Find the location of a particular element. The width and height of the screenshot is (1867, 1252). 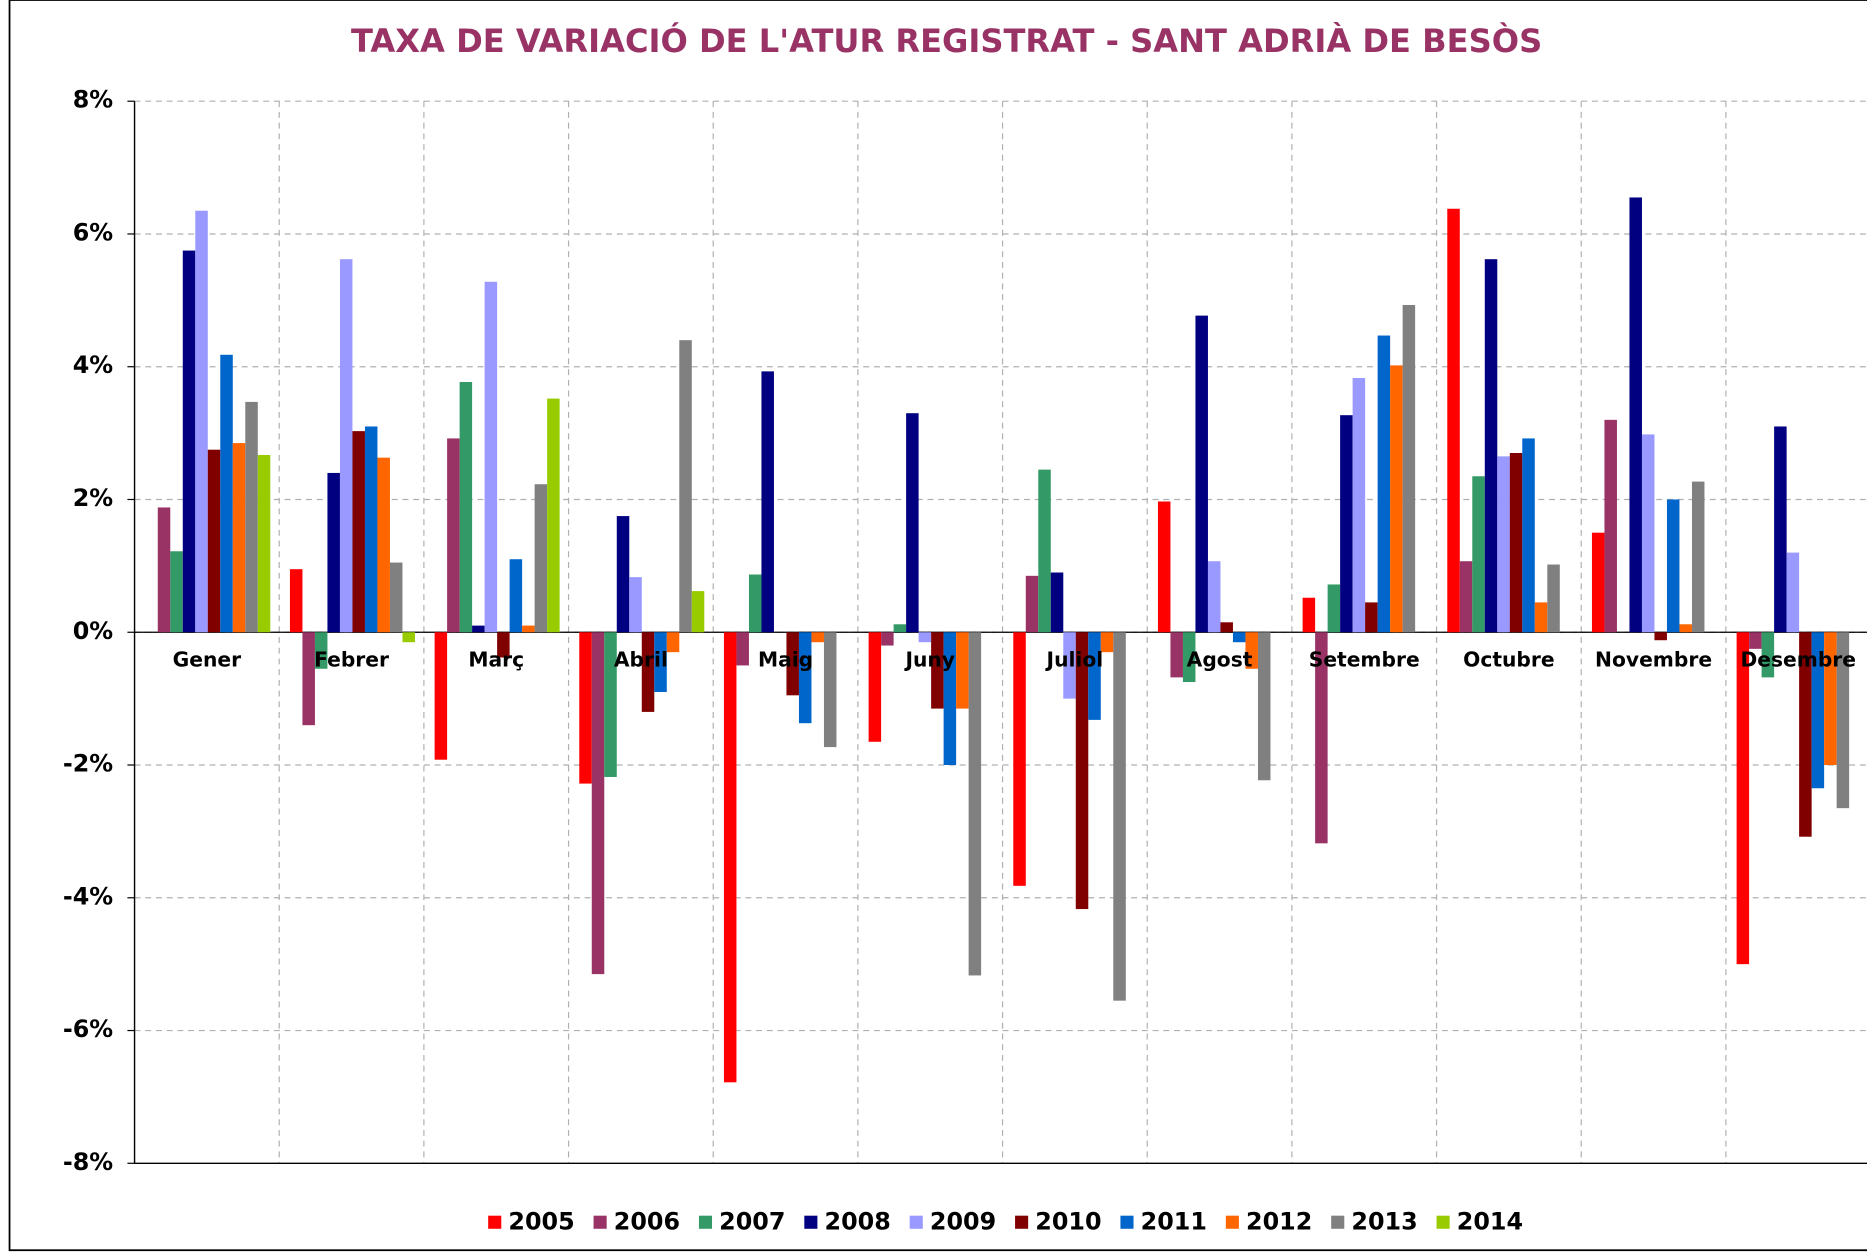

x-tick-label: Octubre is located at coordinates (1508, 659).